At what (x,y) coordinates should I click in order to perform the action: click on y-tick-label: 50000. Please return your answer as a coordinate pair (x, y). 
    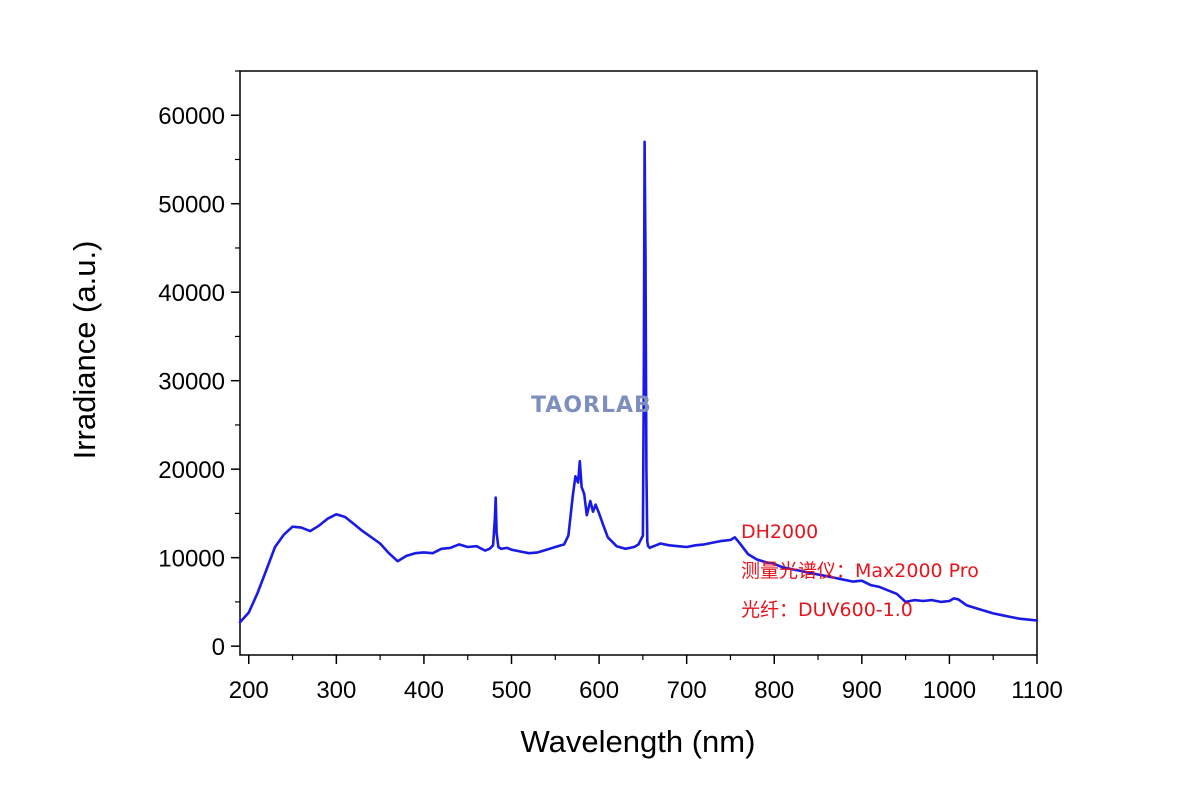
    Looking at the image, I should click on (191, 205).